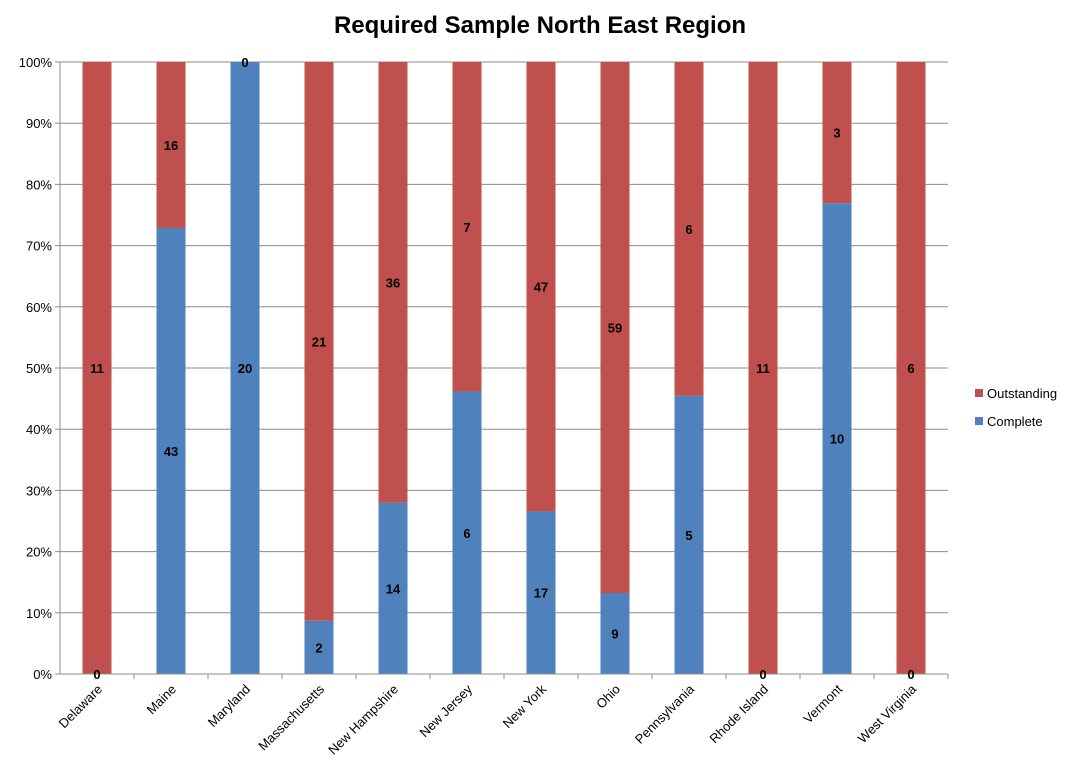 The width and height of the screenshot is (1077, 775). I want to click on data-label-outstanding-ohio: 59, so click(615, 328).